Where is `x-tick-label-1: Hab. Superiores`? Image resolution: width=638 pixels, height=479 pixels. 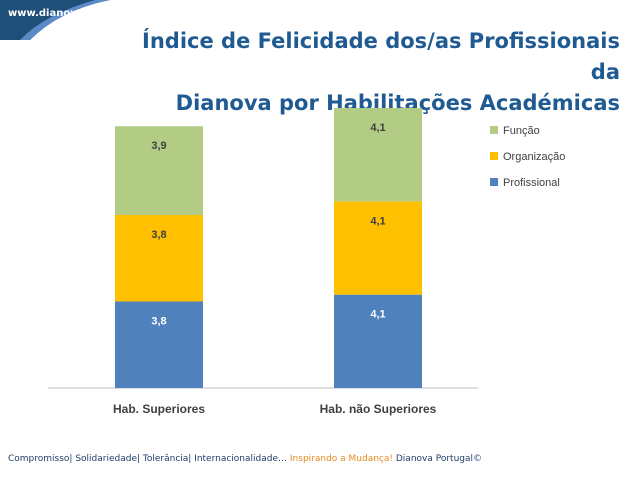 x-tick-label-1: Hab. Superiores is located at coordinates (159, 409).